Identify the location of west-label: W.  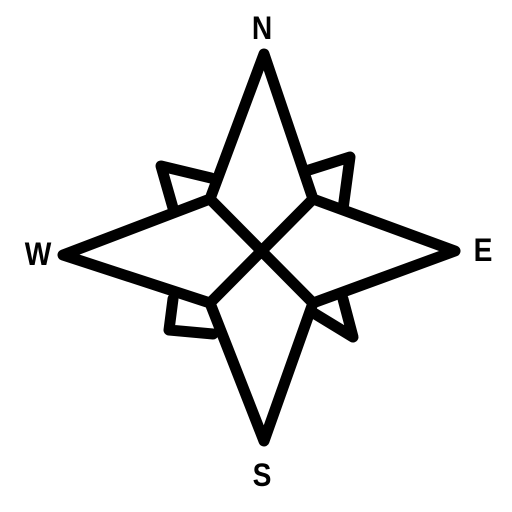
(38, 254).